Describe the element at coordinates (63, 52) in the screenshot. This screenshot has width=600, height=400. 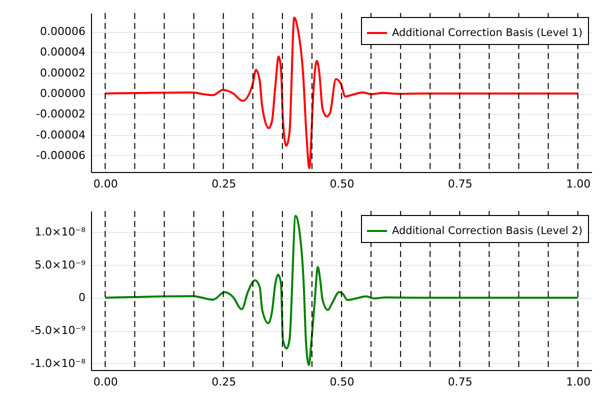
I see `y-tick-label: 0.00004` at that location.